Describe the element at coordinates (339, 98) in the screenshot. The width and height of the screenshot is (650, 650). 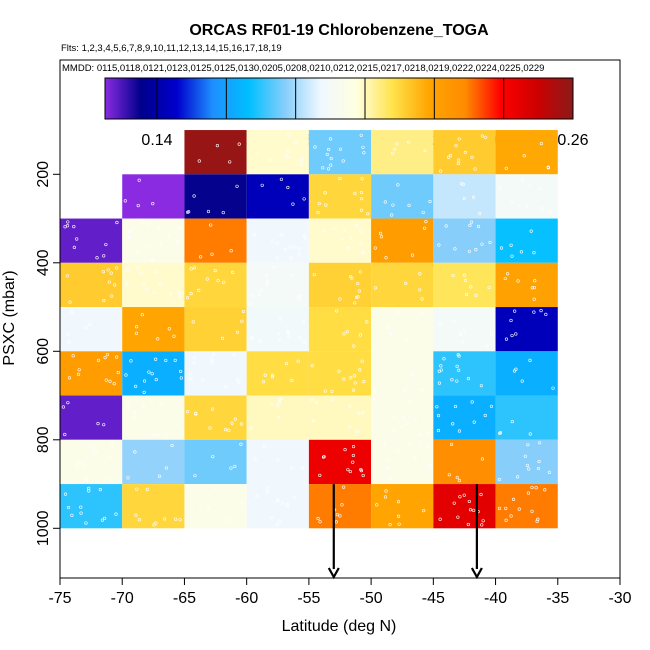
I see `colorbar-bar` at that location.